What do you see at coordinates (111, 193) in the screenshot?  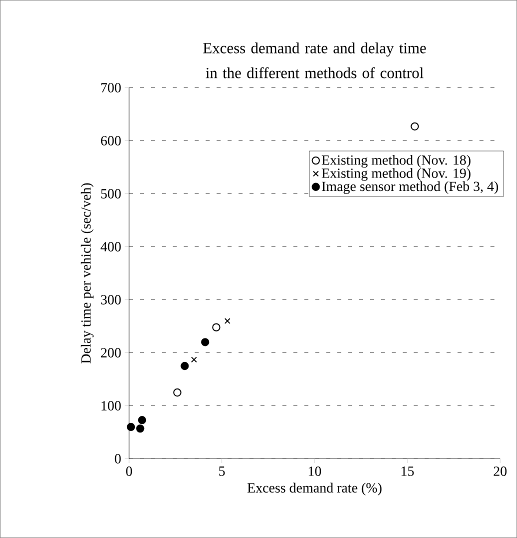 I see `y-tick-label: 500` at bounding box center [111, 193].